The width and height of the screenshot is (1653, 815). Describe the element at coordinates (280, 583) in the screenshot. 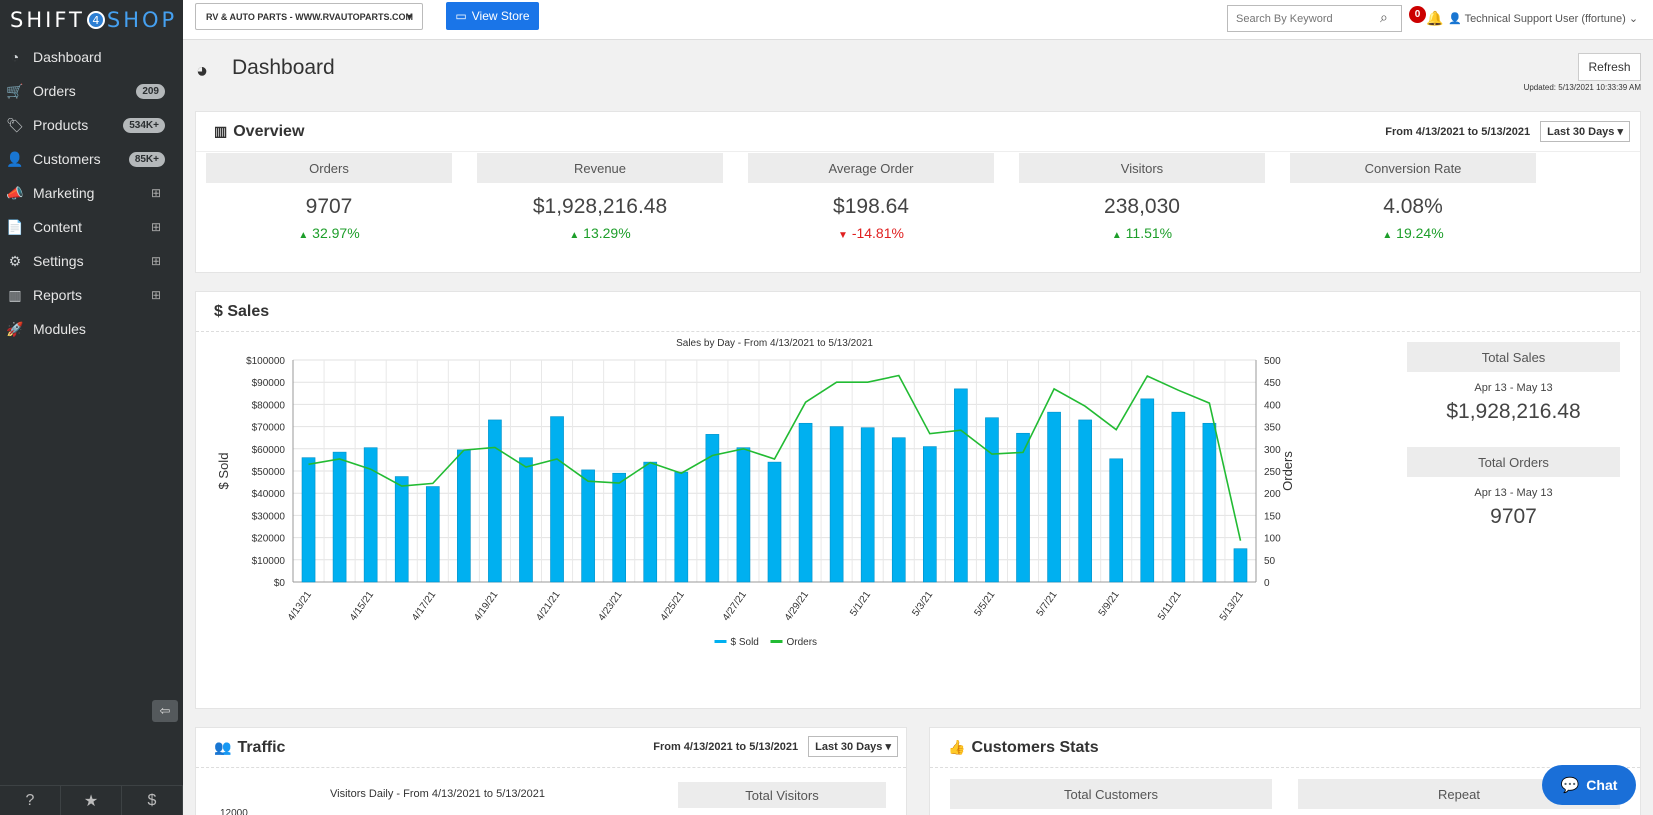

I see `y-tick-label: $0` at that location.